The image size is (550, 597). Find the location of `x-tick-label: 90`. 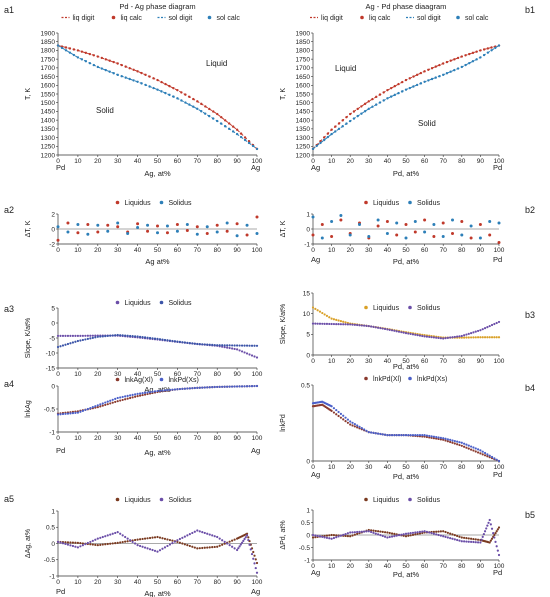

x-tick-label: 90 is located at coordinates (237, 250).